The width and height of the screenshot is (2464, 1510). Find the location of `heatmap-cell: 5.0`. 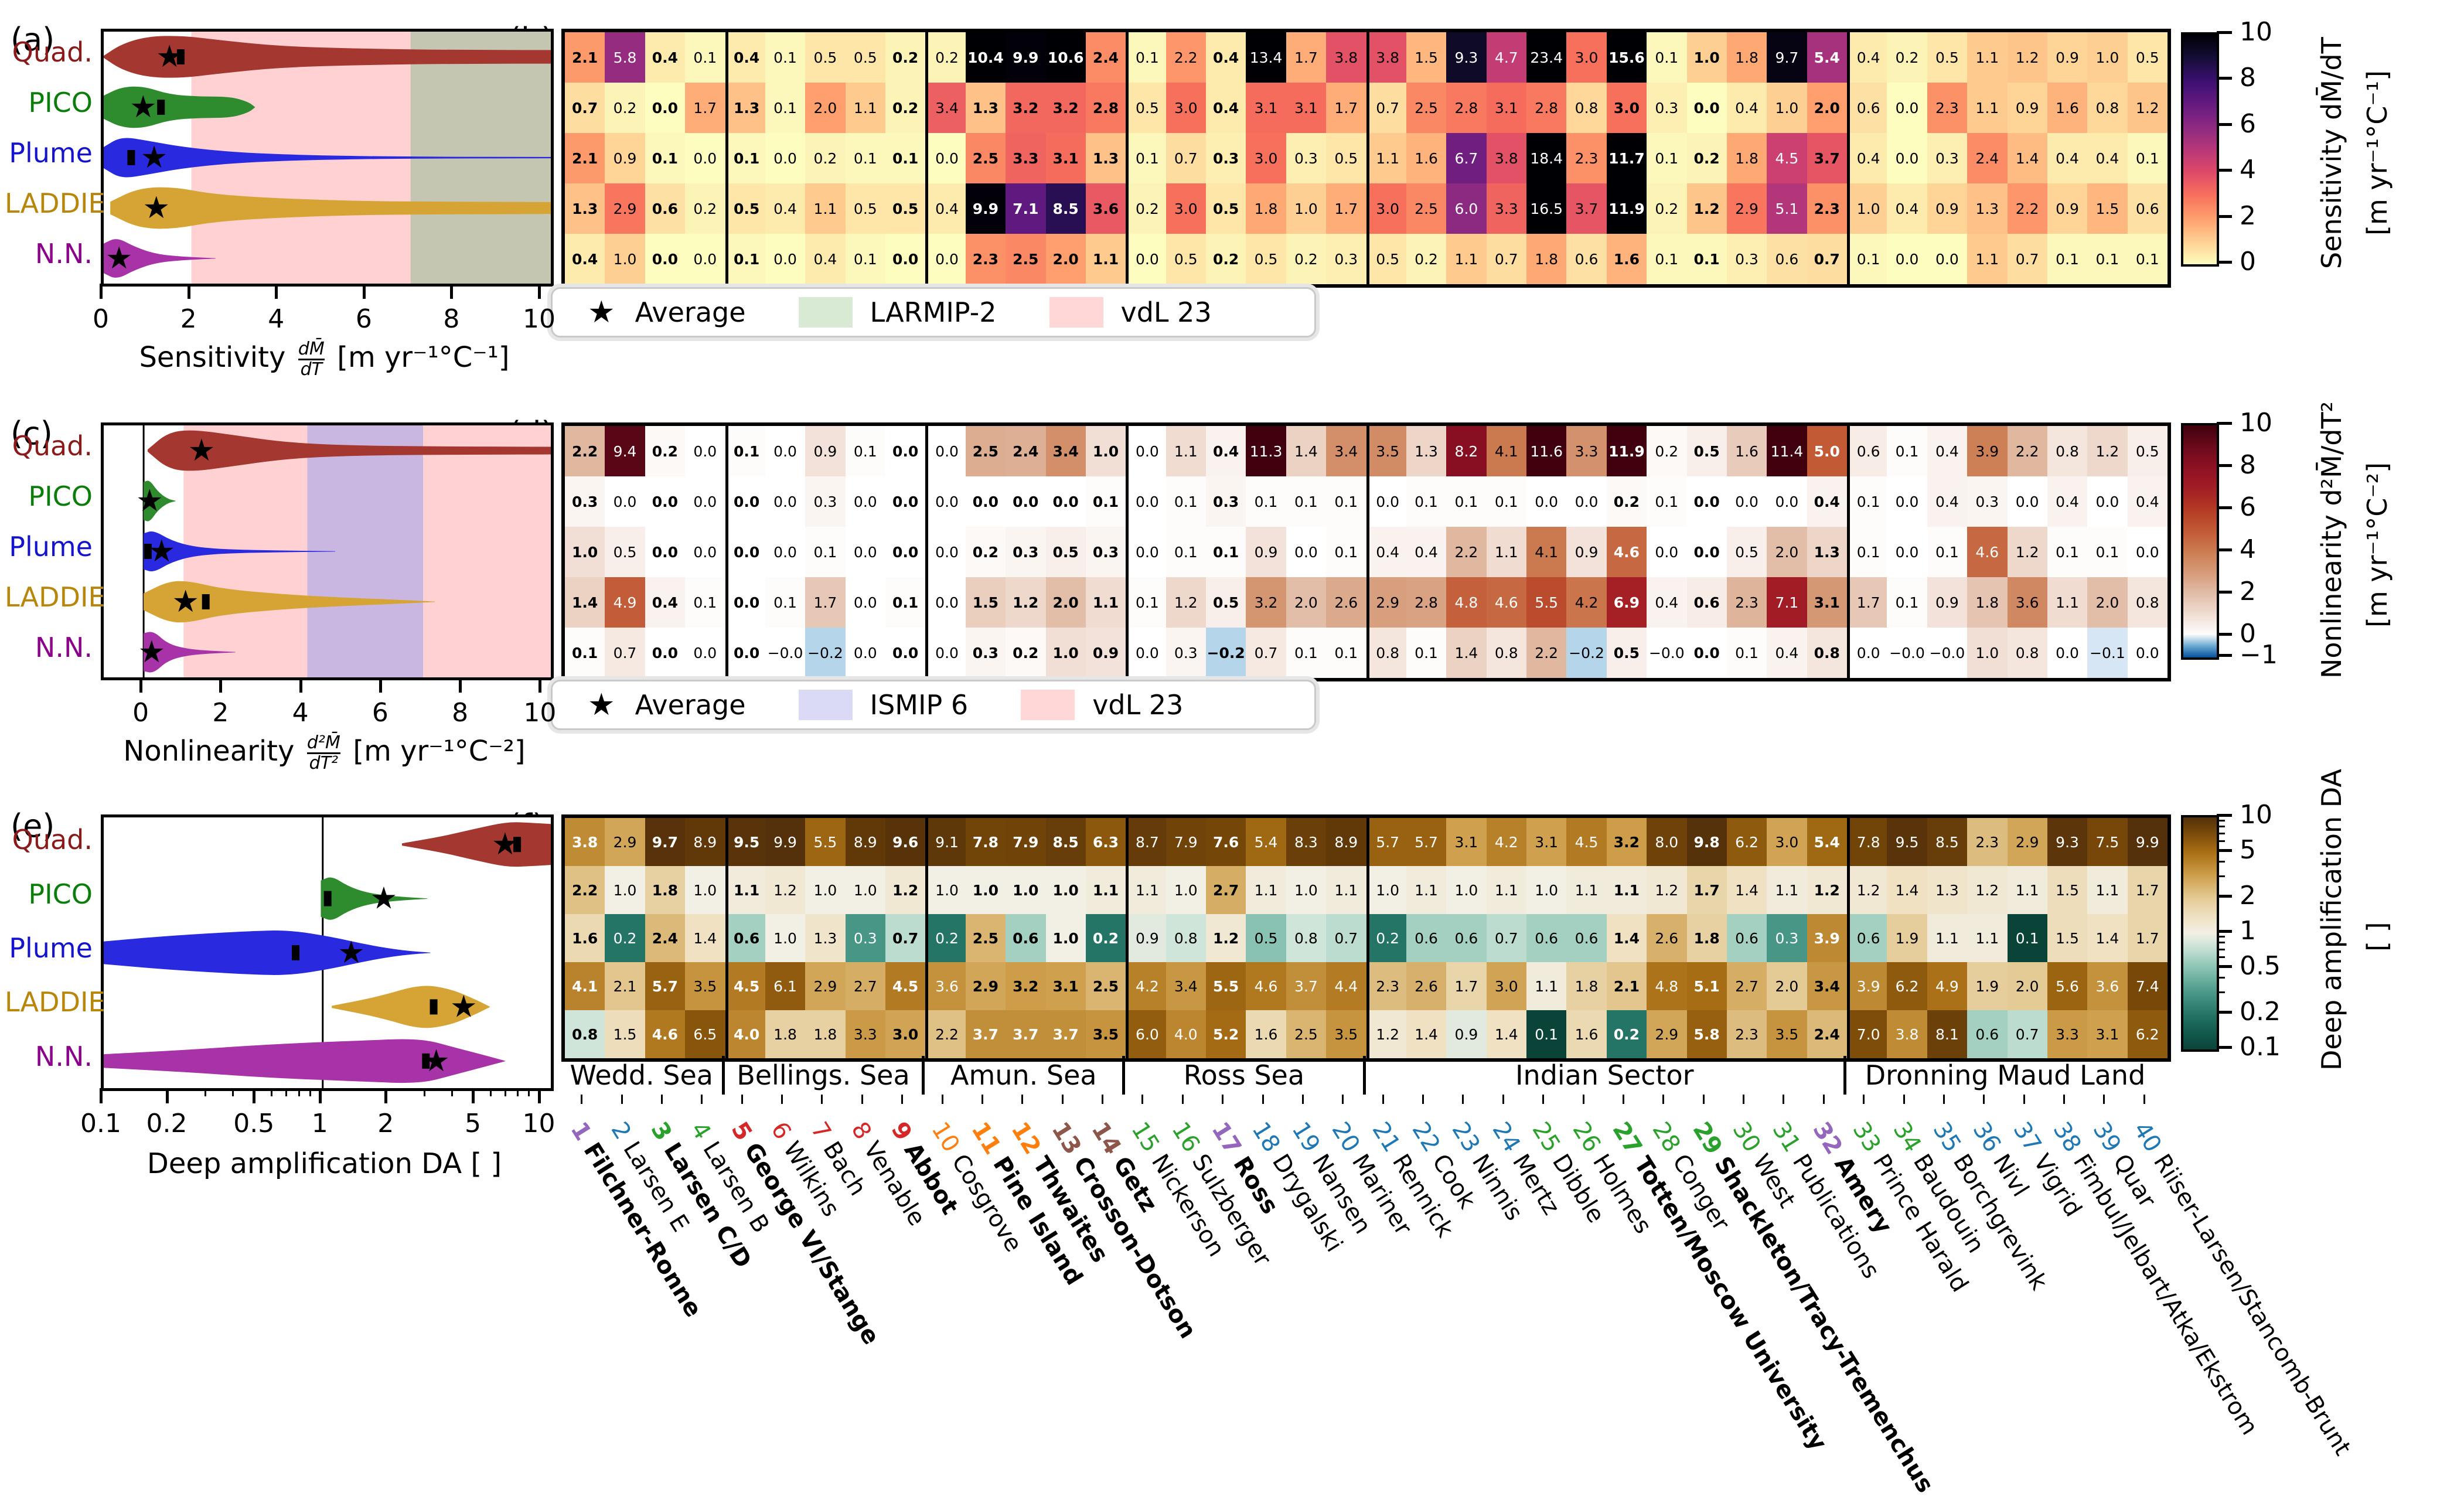

heatmap-cell: 5.0 is located at coordinates (1827, 451).